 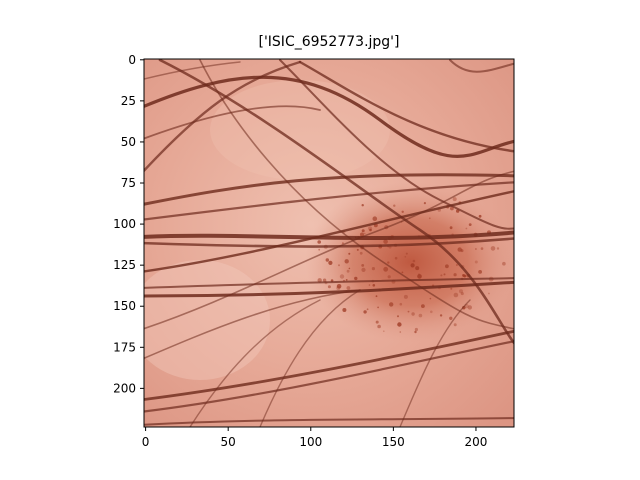 What do you see at coordinates (124, 388) in the screenshot?
I see `y-tick-label: 200` at bounding box center [124, 388].